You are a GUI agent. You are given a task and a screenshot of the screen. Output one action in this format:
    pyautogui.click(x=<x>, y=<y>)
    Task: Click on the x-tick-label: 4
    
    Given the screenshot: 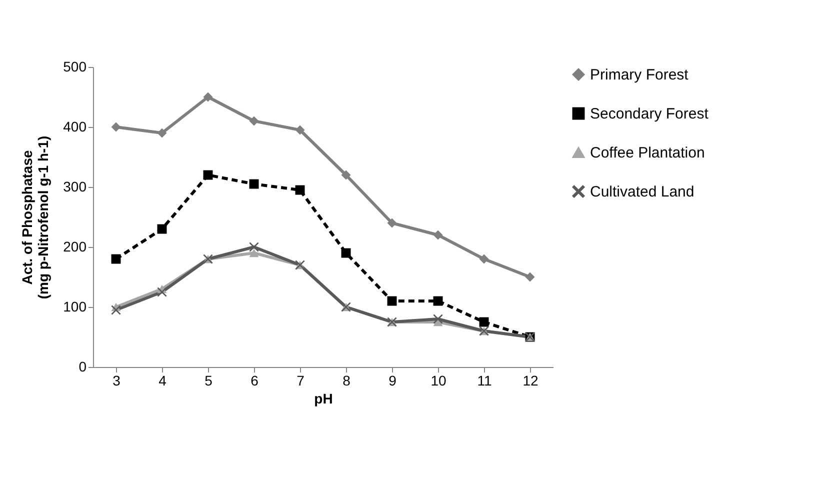 What is the action you would take?
    pyautogui.click(x=162, y=380)
    